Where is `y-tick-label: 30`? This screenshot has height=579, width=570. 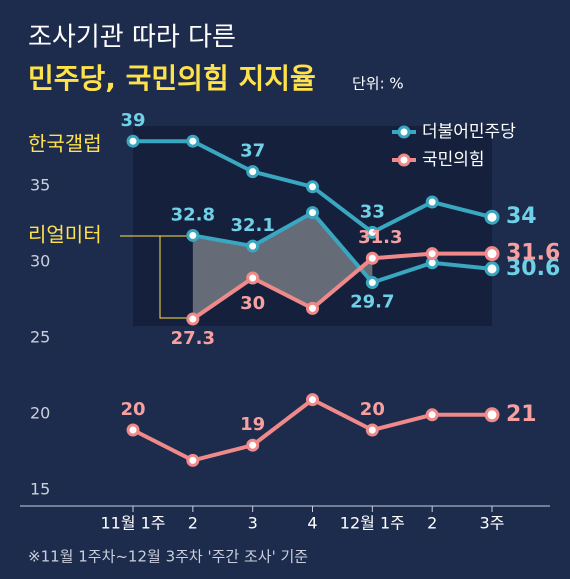 y-tick-label: 30 is located at coordinates (40, 261).